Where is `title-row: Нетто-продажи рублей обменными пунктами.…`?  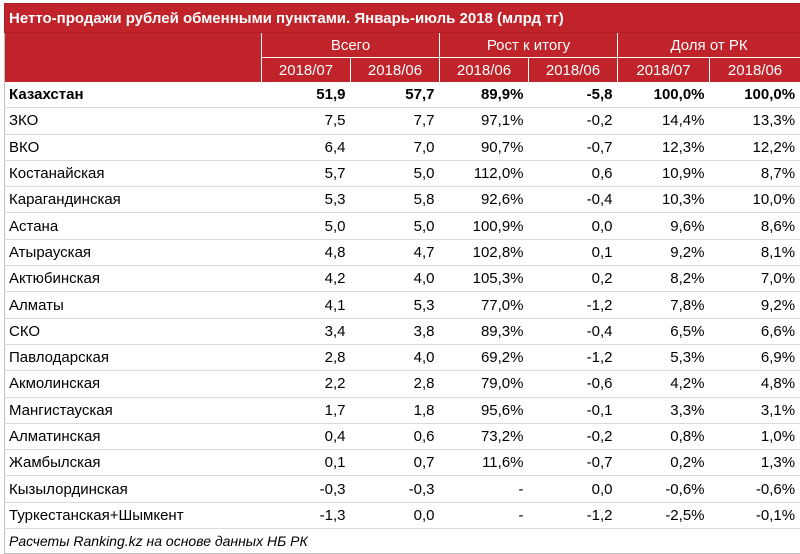
title-row: Нетто-продажи рублей обменными пунктами.… is located at coordinates (402, 18).